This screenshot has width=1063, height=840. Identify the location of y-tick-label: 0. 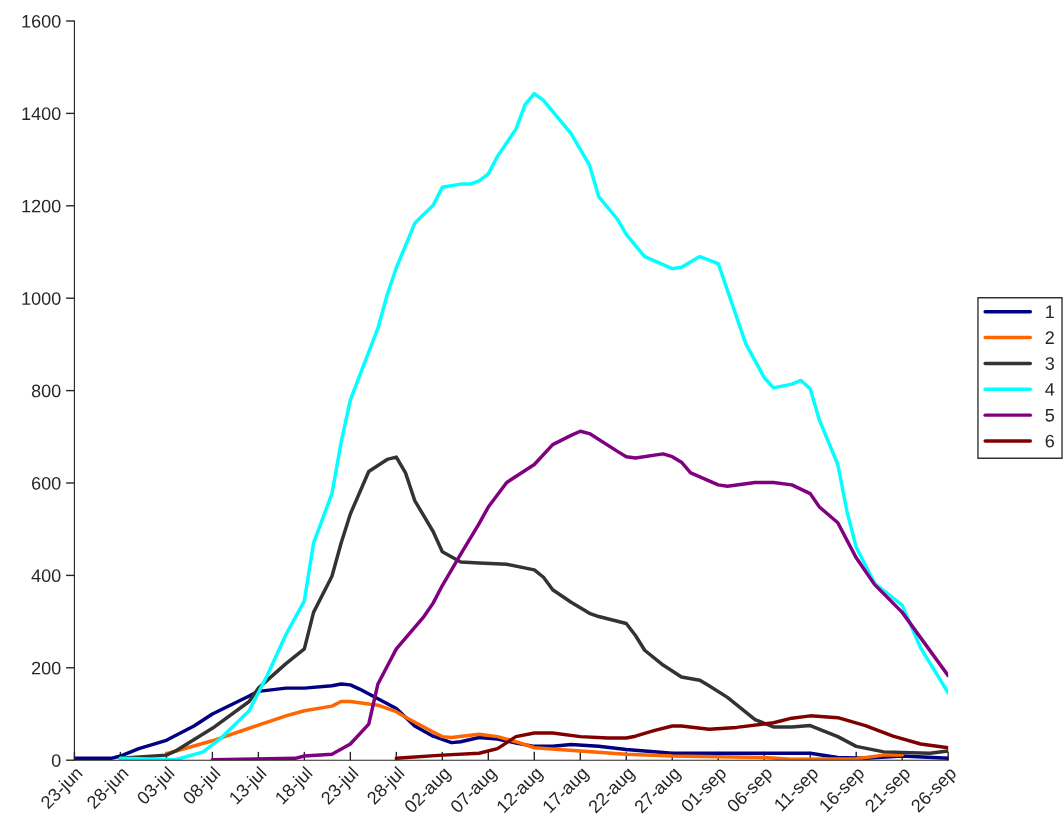
(56, 760).